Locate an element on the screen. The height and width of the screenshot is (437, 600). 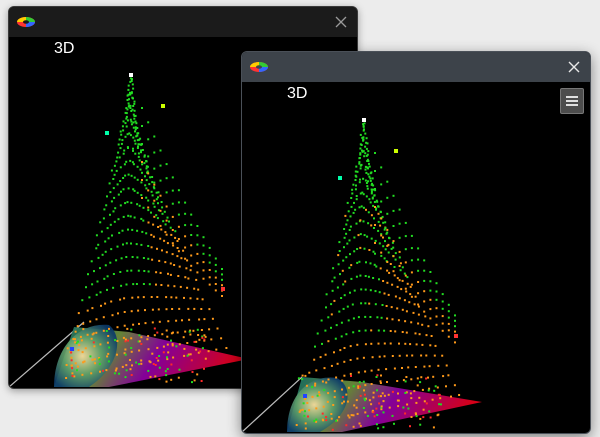
hamburger-menu-button is located at coordinates (572, 101).